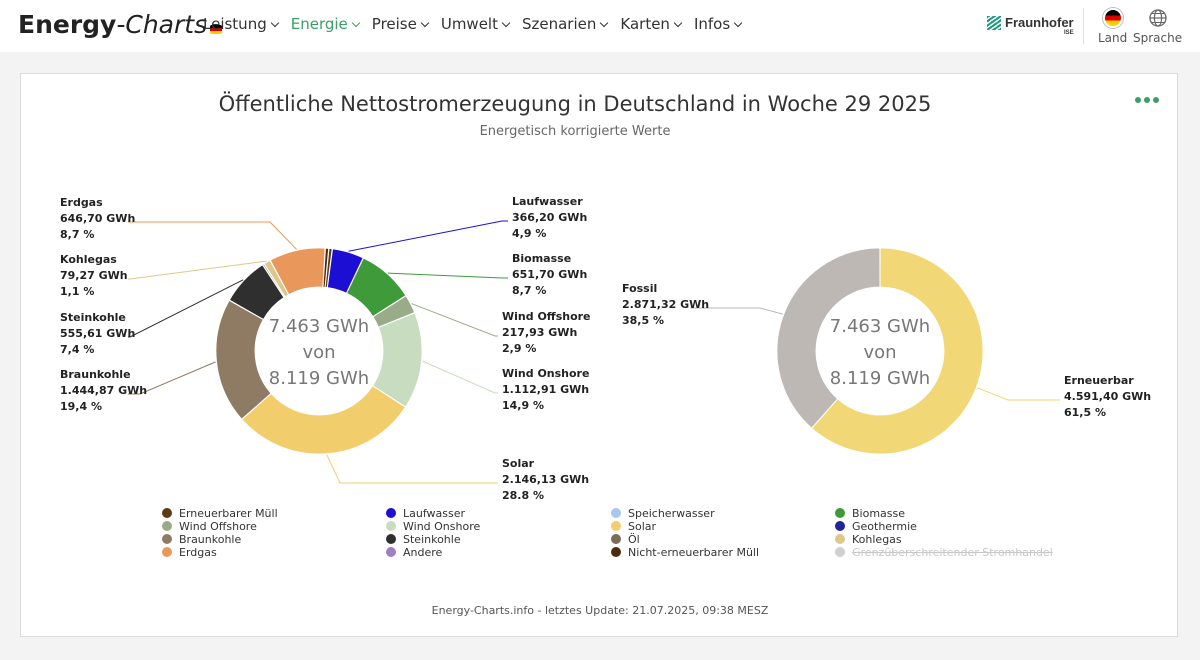  What do you see at coordinates (186, 308) in the screenshot?
I see `connector-steinkohle` at bounding box center [186, 308].